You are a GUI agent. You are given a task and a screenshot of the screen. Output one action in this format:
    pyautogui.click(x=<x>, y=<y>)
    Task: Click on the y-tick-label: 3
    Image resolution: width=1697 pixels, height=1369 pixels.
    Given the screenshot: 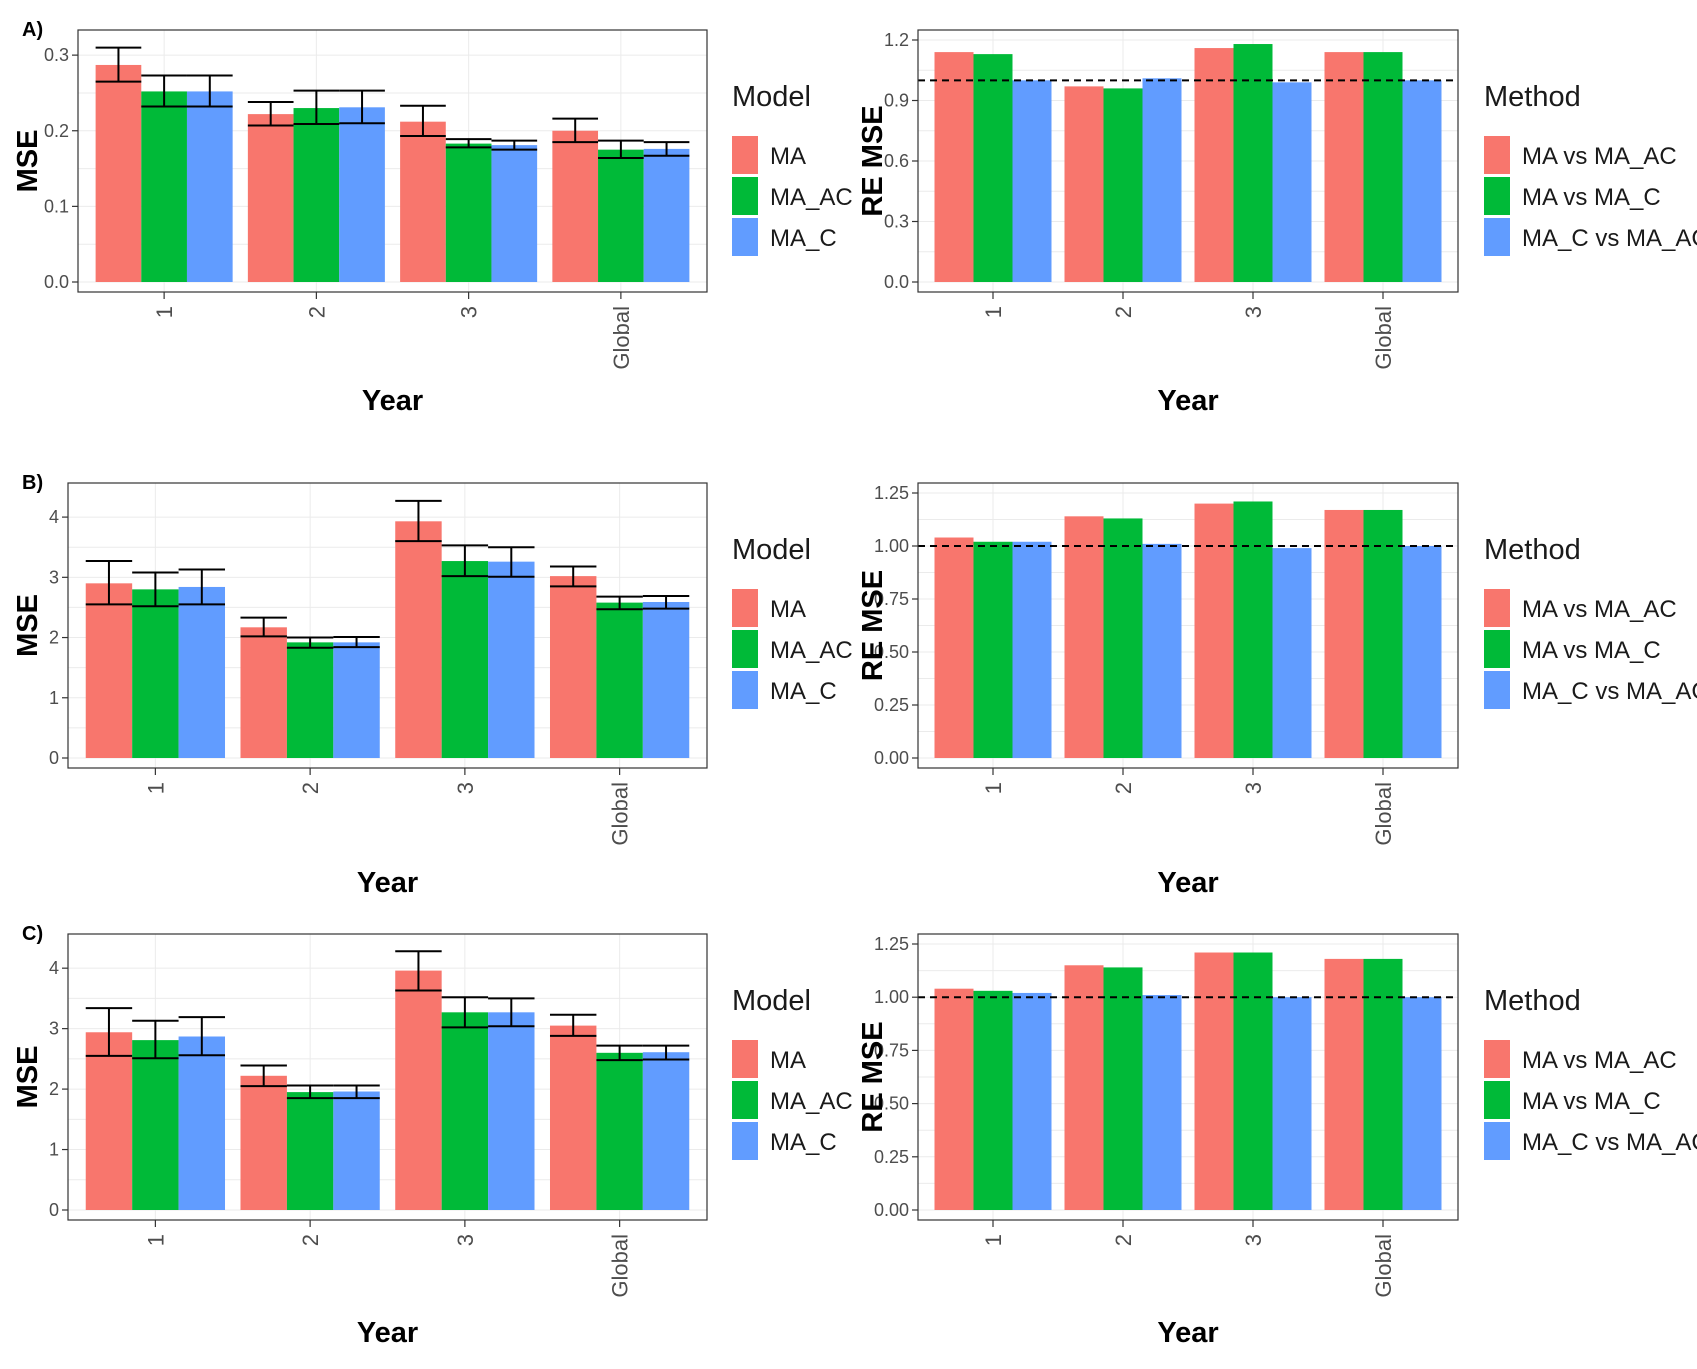 What is the action you would take?
    pyautogui.click(x=54, y=577)
    